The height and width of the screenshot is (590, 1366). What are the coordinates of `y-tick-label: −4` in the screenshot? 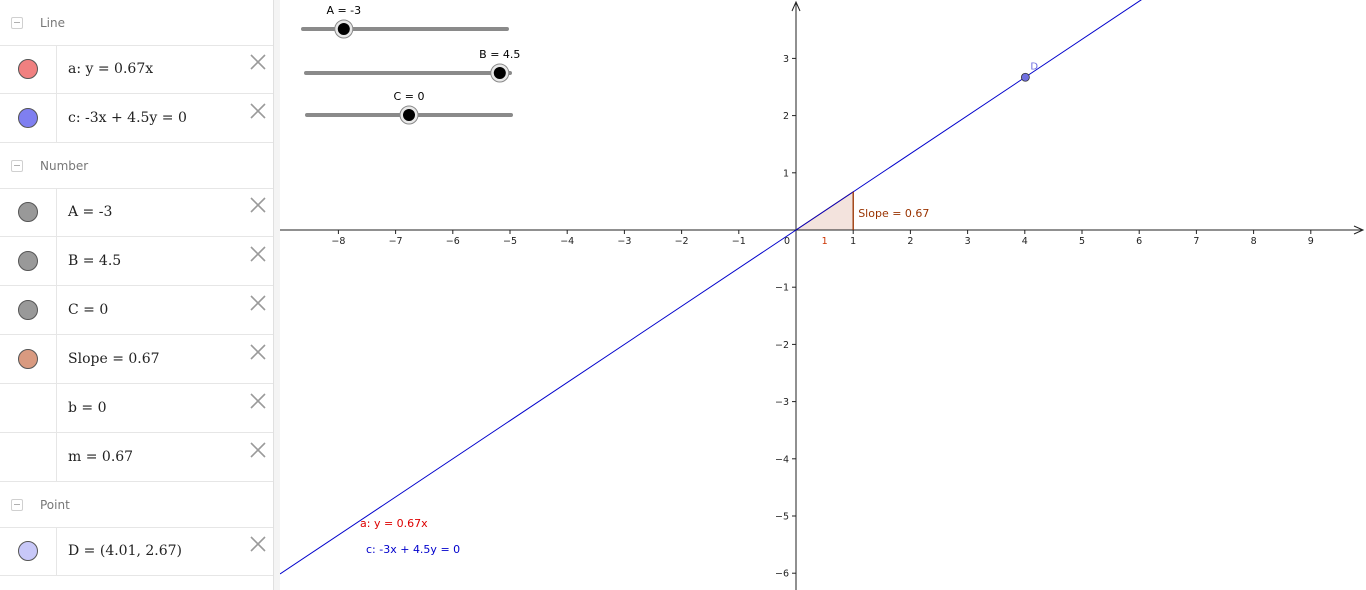 It's located at (782, 459).